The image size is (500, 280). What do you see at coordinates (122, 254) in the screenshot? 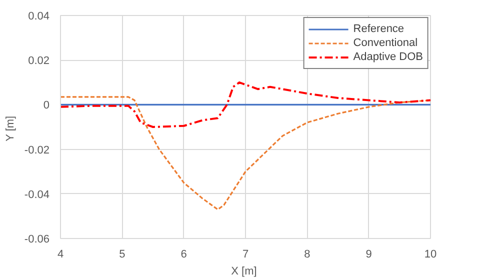
I see `x-tick-label: 5` at bounding box center [122, 254].